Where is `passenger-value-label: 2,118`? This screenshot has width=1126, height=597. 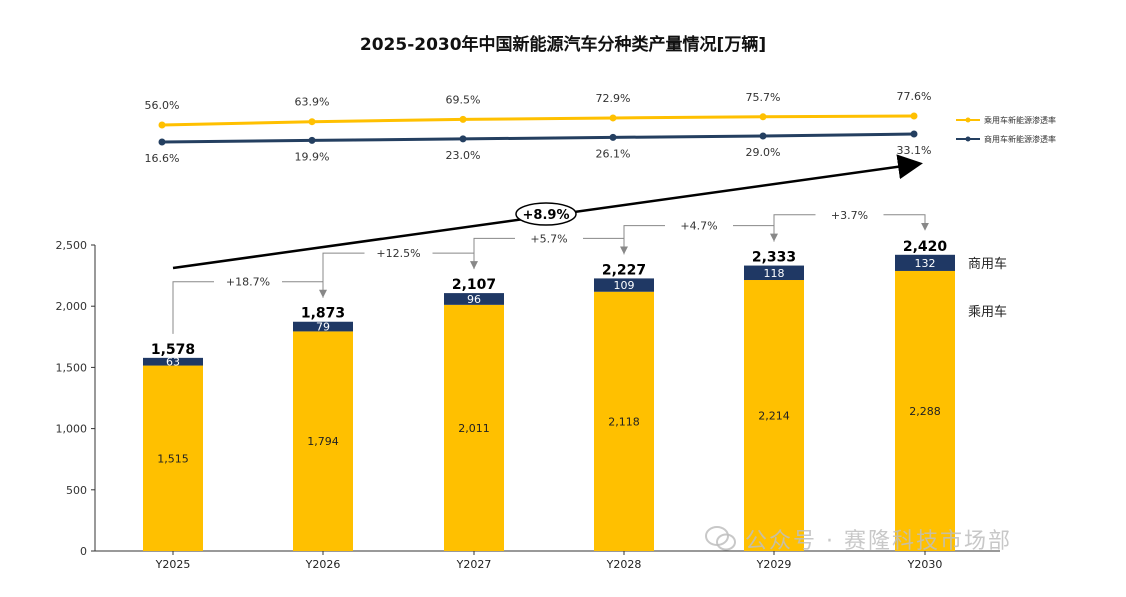
passenger-value-label: 2,118 is located at coordinates (624, 421).